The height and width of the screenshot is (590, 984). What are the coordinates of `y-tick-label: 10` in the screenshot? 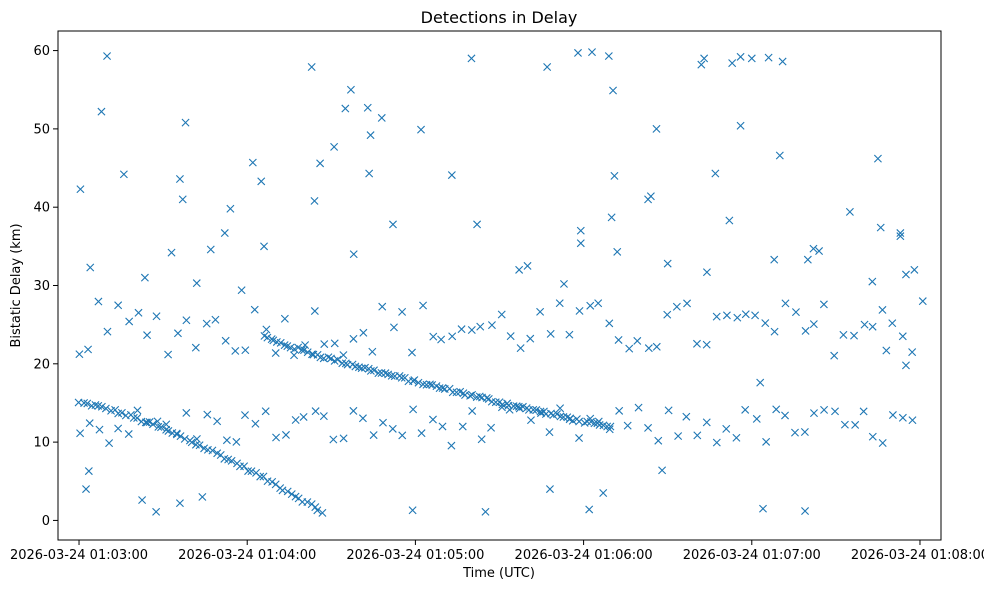 It's located at (41, 443).